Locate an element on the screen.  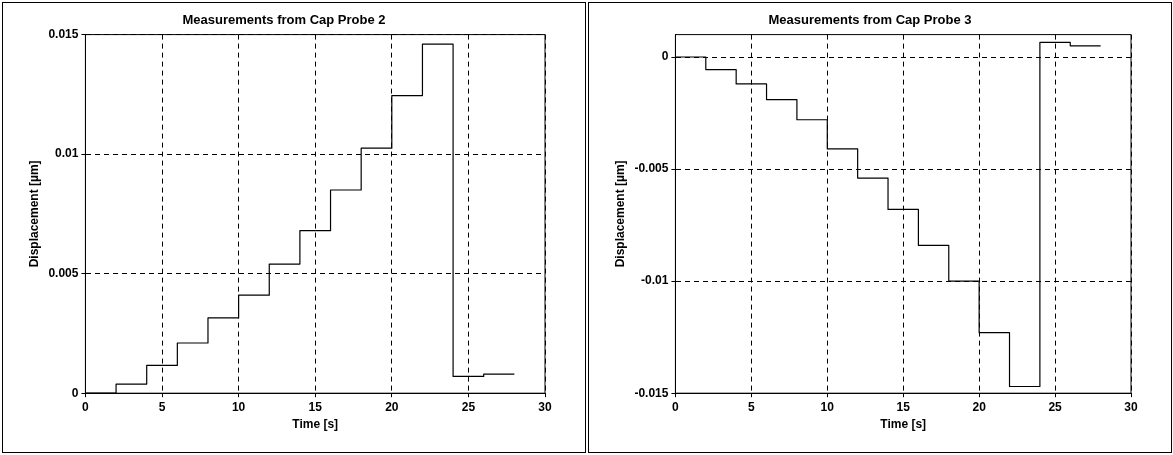
y-tick-label: -0.005 is located at coordinates (651, 168).